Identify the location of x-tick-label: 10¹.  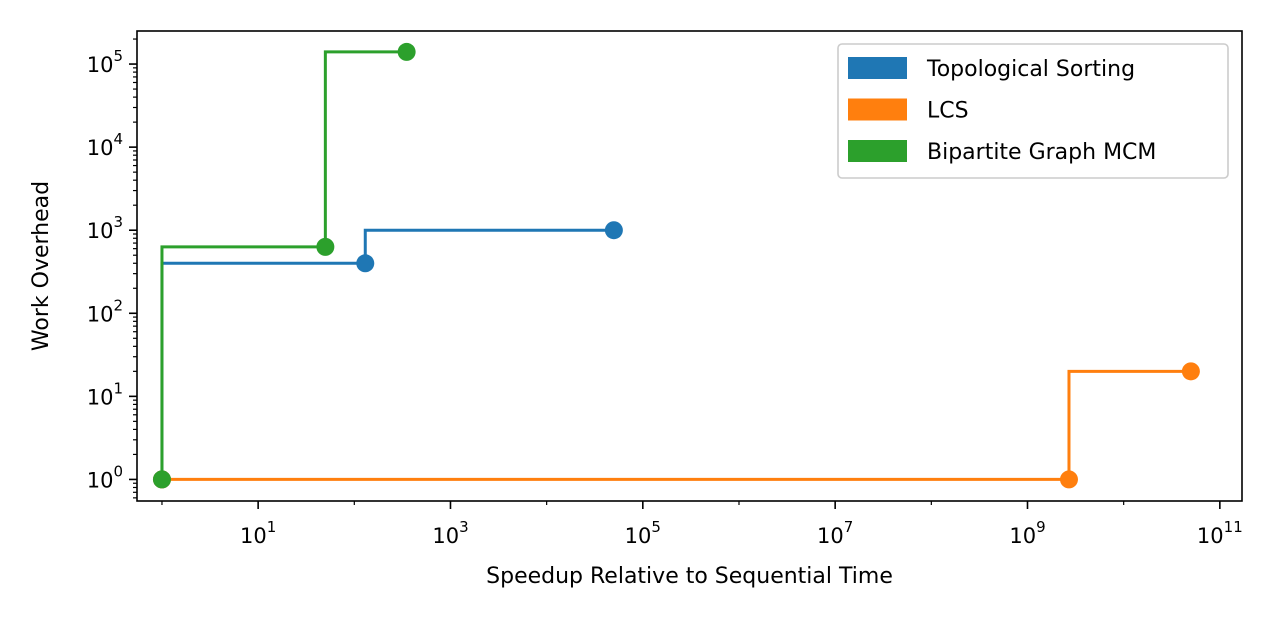
(258, 533).